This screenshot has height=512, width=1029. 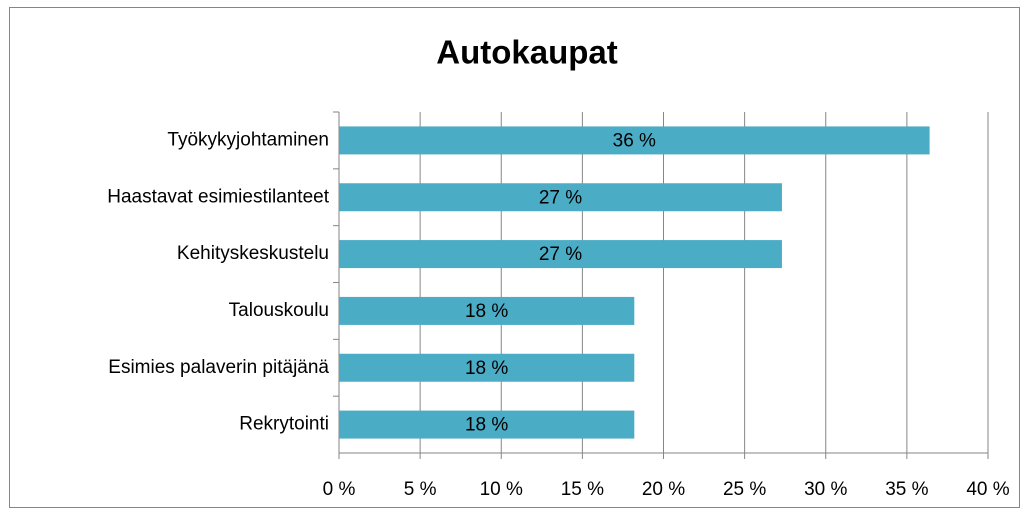 What do you see at coordinates (339, 489) in the screenshot?
I see `x-tick-label: 0 %` at bounding box center [339, 489].